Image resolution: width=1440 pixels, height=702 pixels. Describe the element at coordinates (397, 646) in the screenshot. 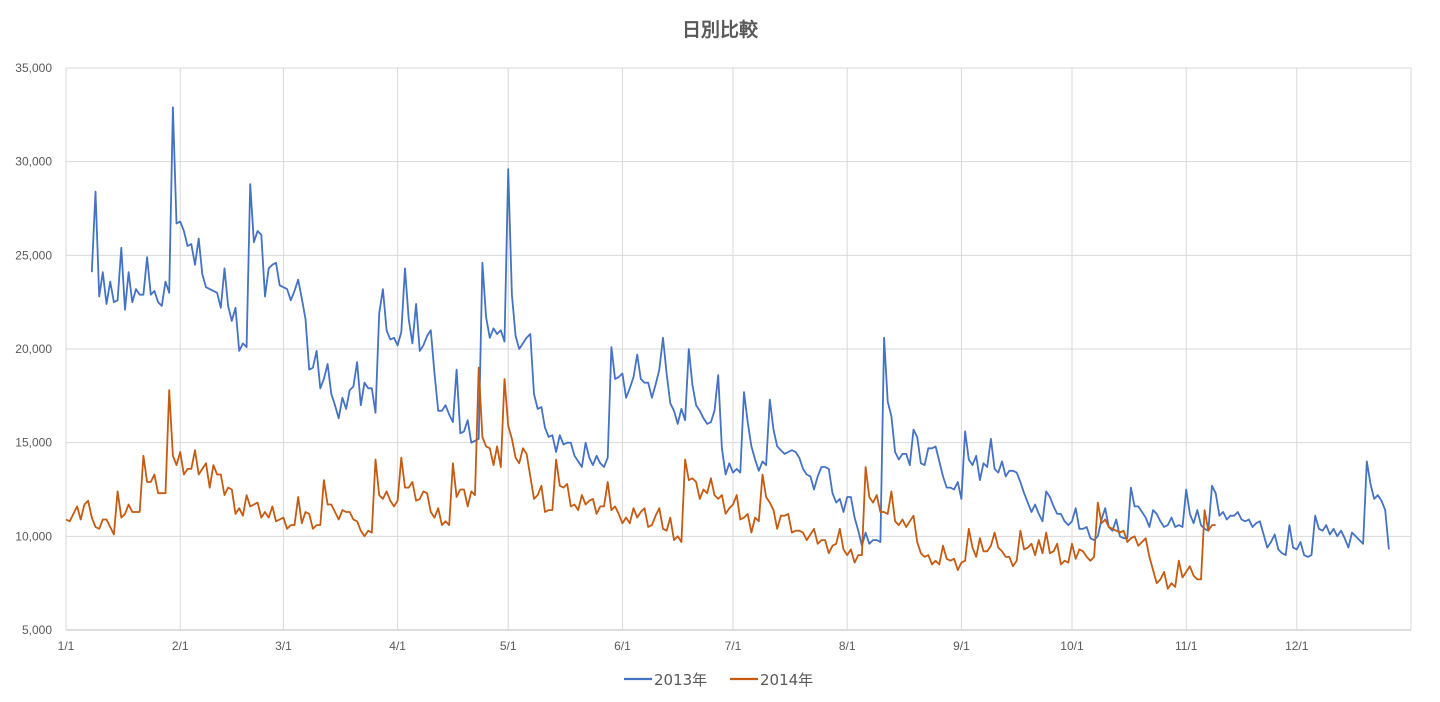

I see `x-tick-label: 4/1` at that location.